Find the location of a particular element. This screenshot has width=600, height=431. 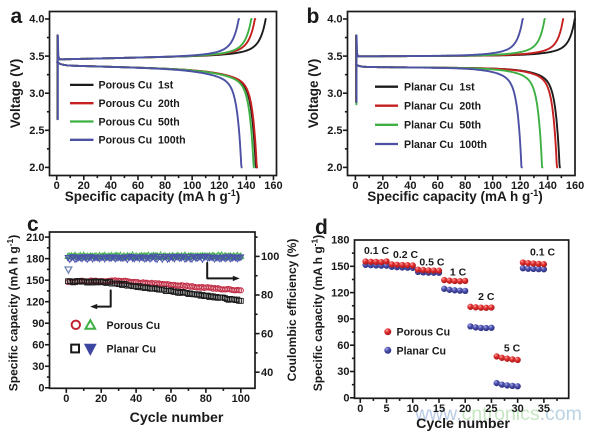

svg-text: Porous Cu 50th is located at coordinates (139, 122).